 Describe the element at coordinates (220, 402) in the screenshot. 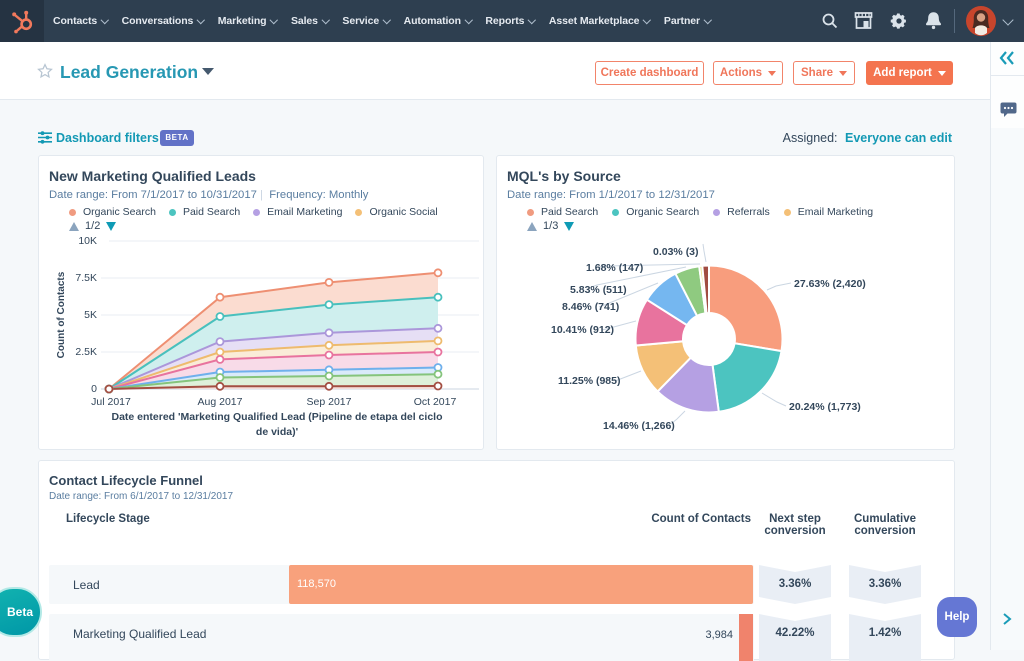

I see `svg-text: Aug 2017` at that location.